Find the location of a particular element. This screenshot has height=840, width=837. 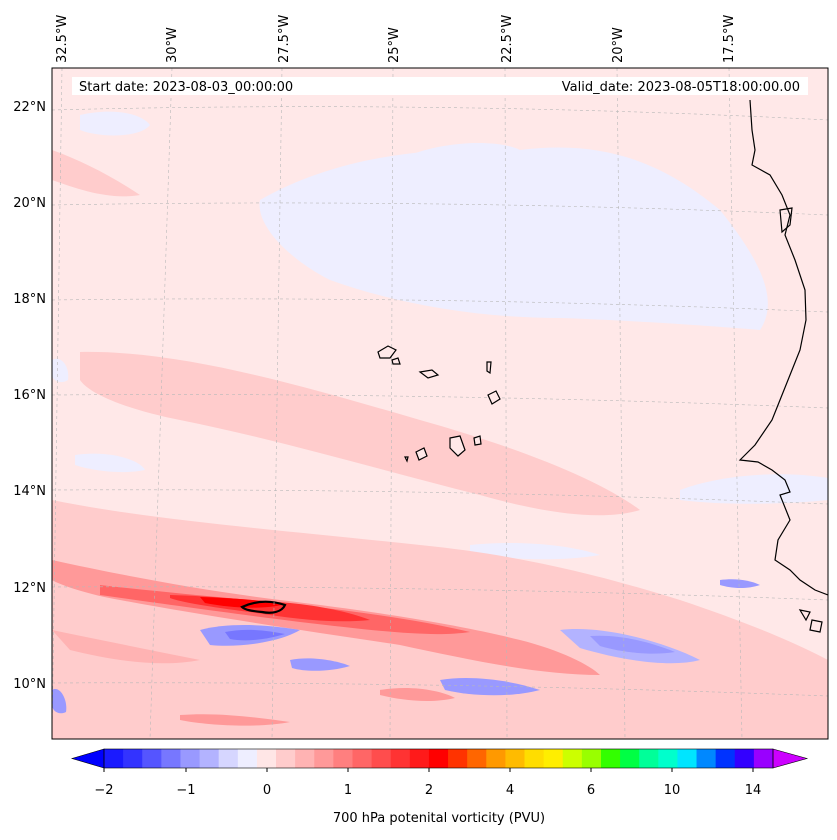

colorbar-min-extension is located at coordinates (87, 758).